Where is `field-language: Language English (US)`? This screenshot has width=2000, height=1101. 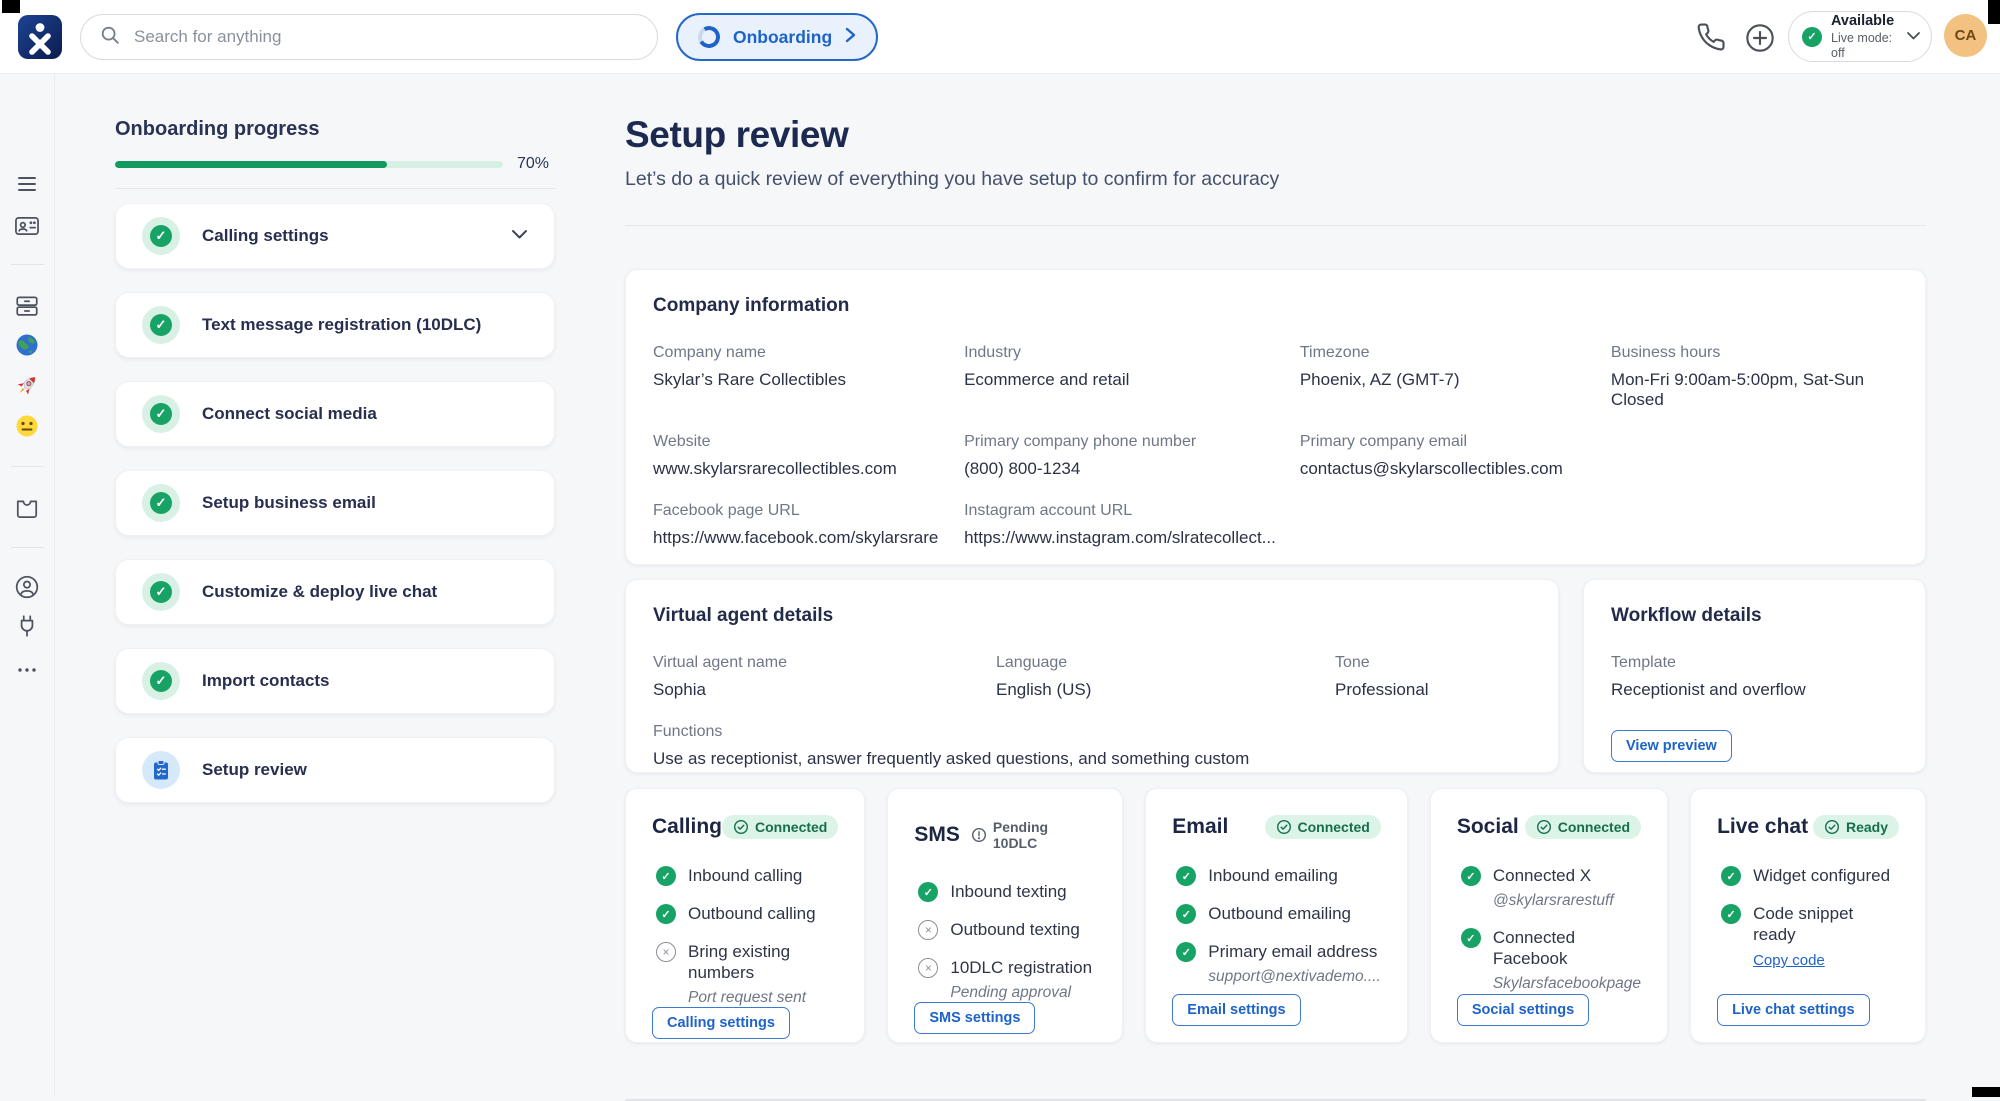 field-language: Language English (US) is located at coordinates (1153, 676).